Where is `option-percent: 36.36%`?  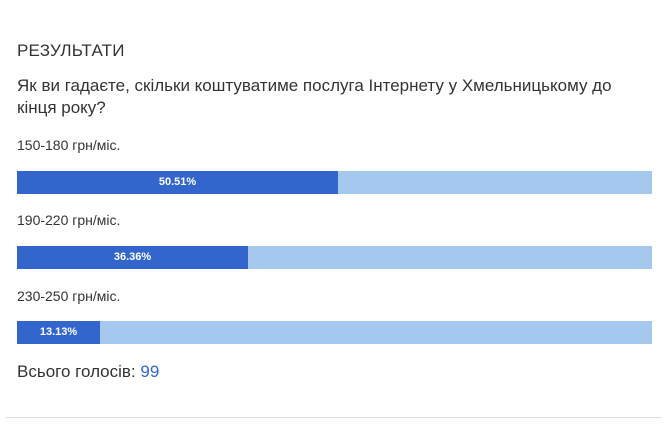
option-percent: 36.36% is located at coordinates (132, 257).